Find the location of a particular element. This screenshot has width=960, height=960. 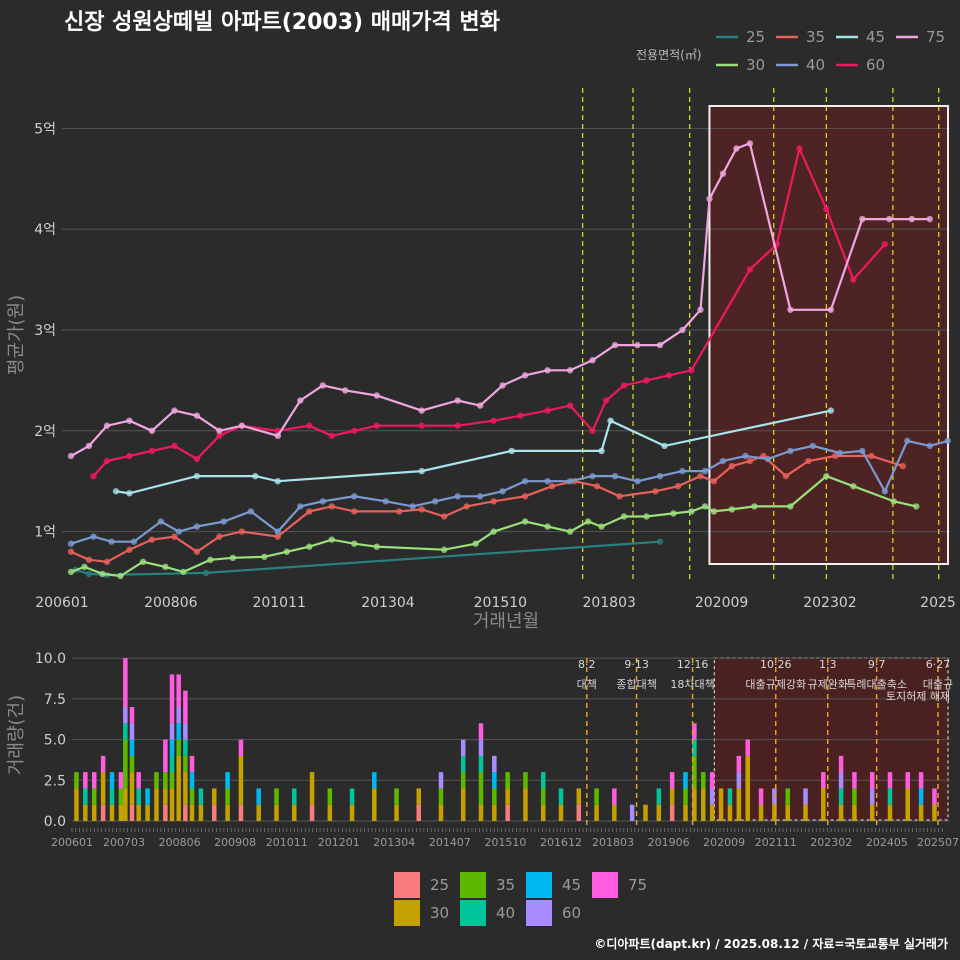

price-x-axis-title: 거래년월 is located at coordinates (506, 621).